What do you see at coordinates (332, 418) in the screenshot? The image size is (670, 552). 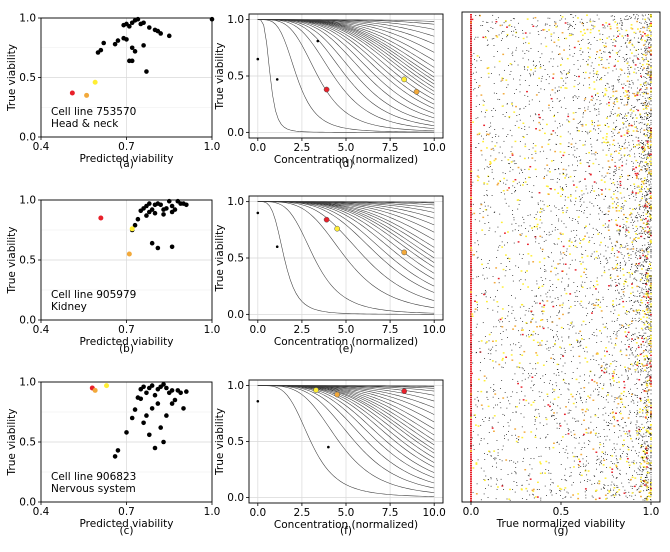 I see `curve-markers` at bounding box center [332, 418].